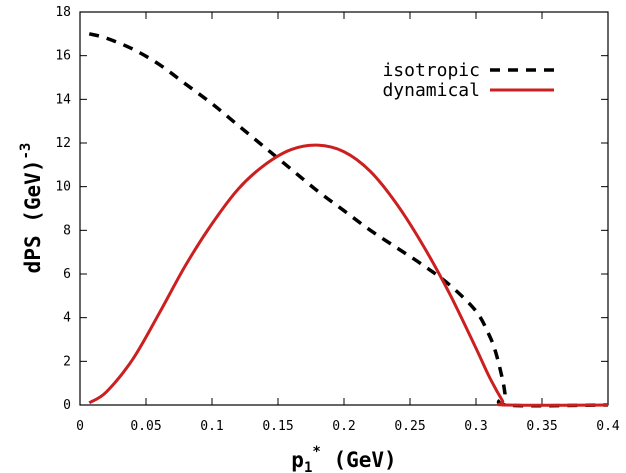 The height and width of the screenshot is (473, 626). Describe the element at coordinates (608, 426) in the screenshot. I see `x-tick-label: 0.4` at that location.